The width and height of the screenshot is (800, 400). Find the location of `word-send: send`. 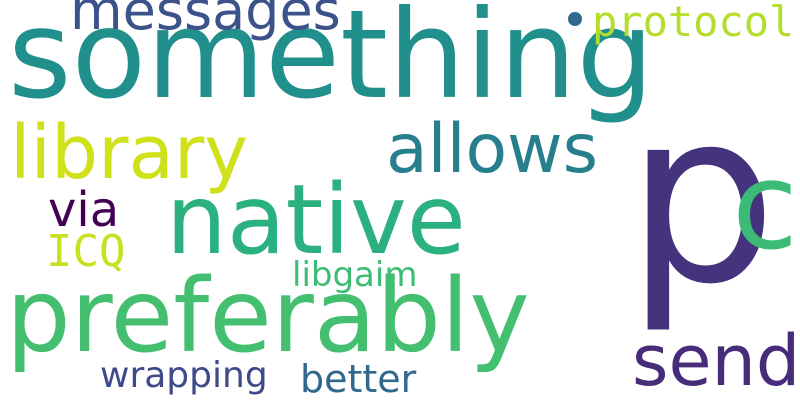

word-send: send is located at coordinates (716, 360).